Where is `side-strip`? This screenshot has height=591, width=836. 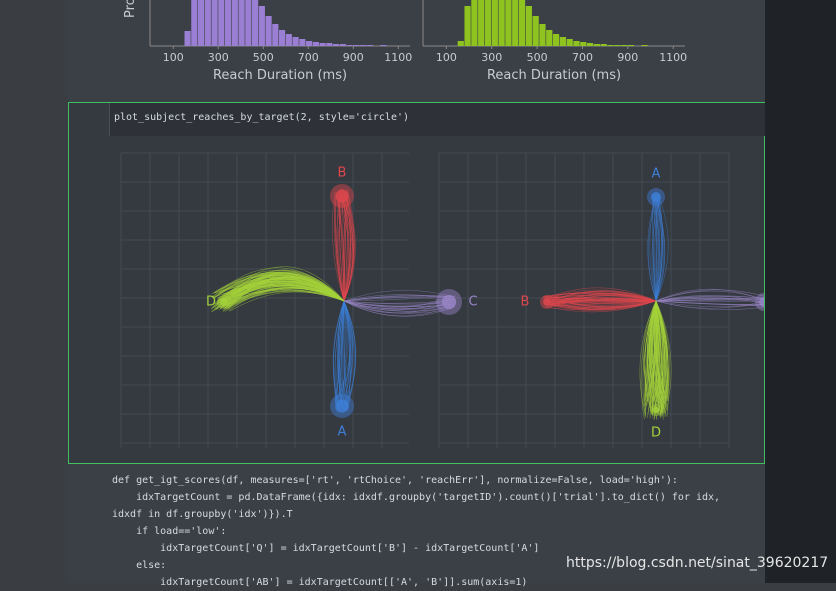
side-strip is located at coordinates (800, 291).